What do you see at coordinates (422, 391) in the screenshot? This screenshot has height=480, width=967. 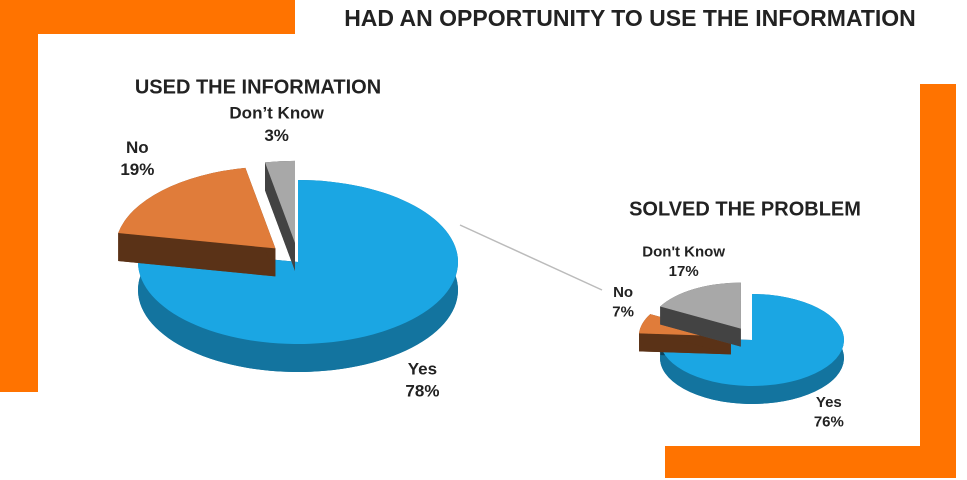 I see `slice-value-label: 78%` at bounding box center [422, 391].